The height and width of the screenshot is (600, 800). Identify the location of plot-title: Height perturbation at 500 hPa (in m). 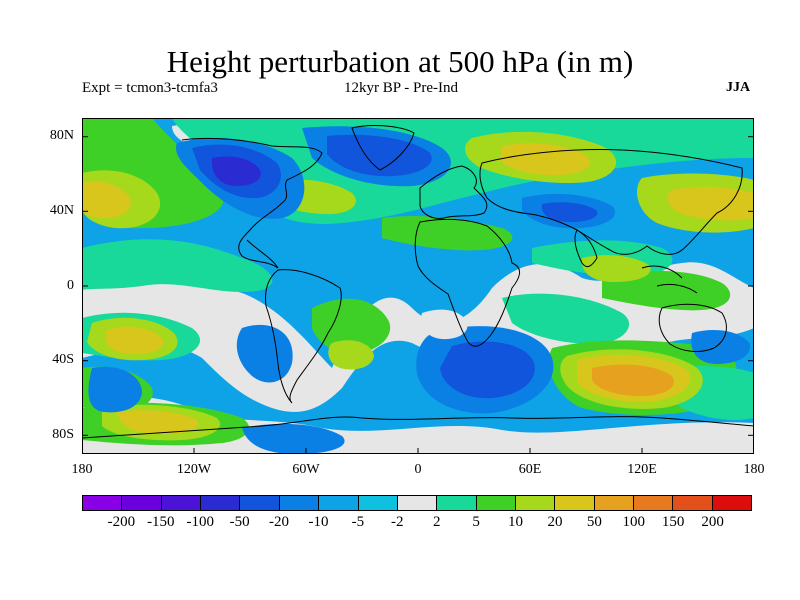
(400, 61).